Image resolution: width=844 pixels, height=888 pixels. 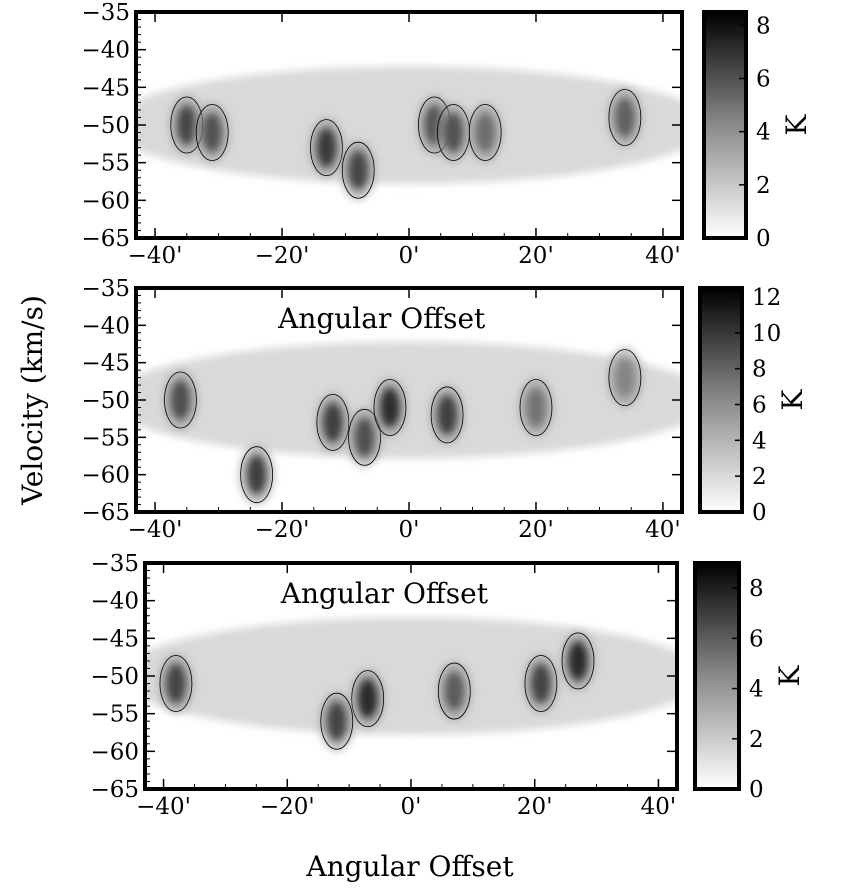 I want to click on y-axis-label: Velocity (km/s), so click(x=32, y=400).